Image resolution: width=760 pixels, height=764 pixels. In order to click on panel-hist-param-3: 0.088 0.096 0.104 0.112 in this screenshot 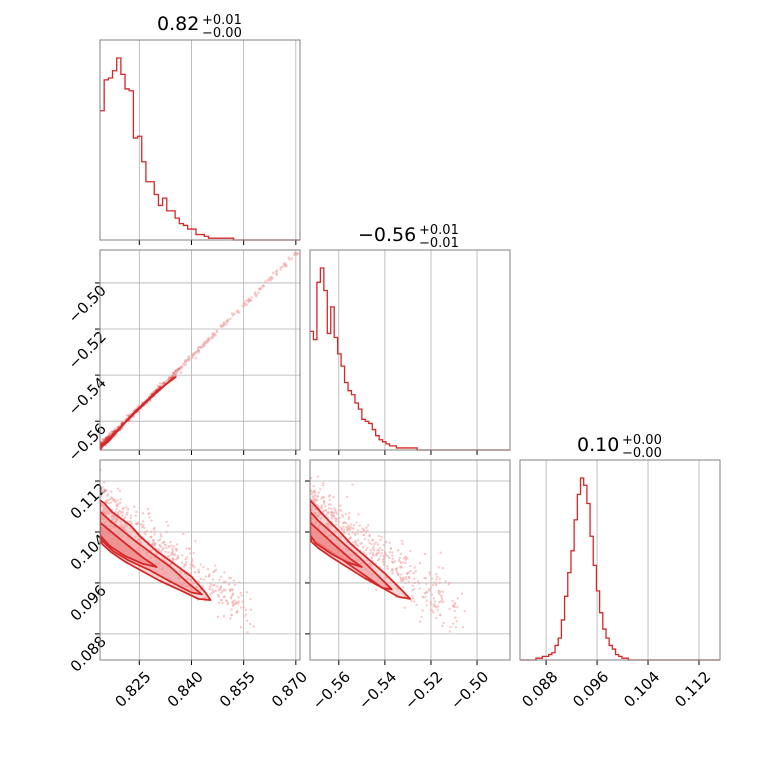, I will do `click(619, 585)`.